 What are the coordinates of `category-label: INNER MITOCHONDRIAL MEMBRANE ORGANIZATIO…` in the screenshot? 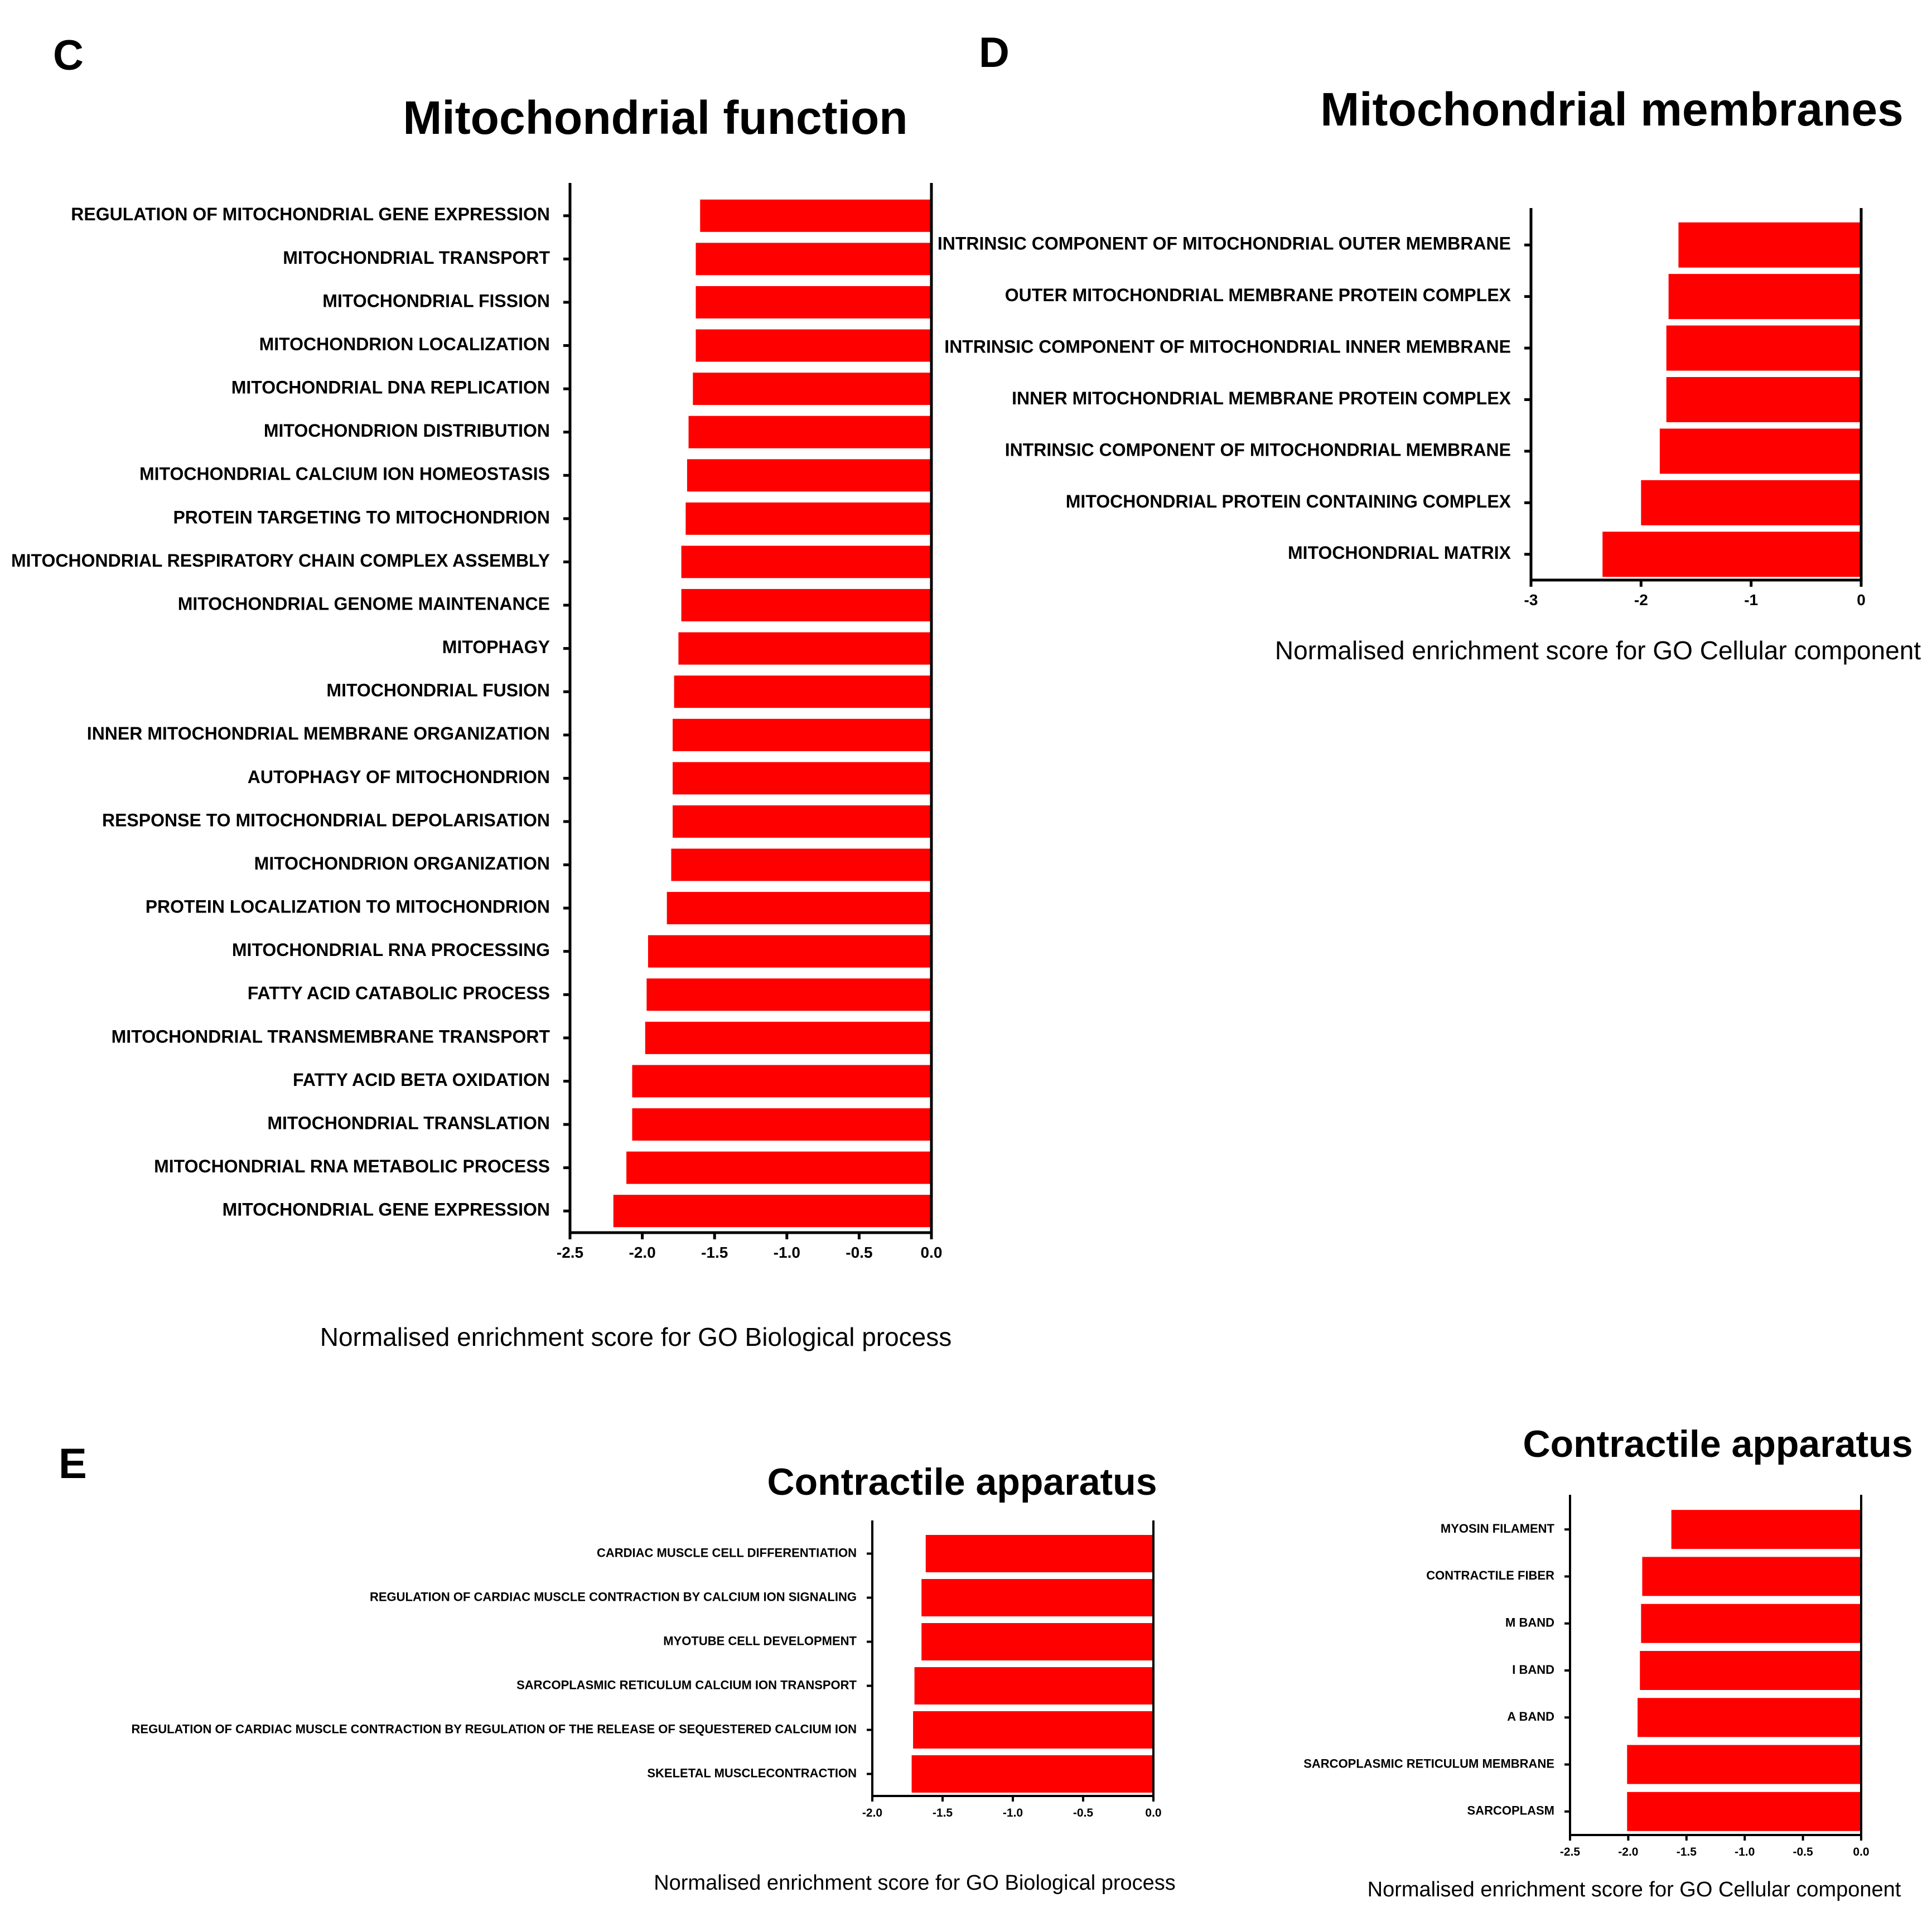 It's located at (318, 733).